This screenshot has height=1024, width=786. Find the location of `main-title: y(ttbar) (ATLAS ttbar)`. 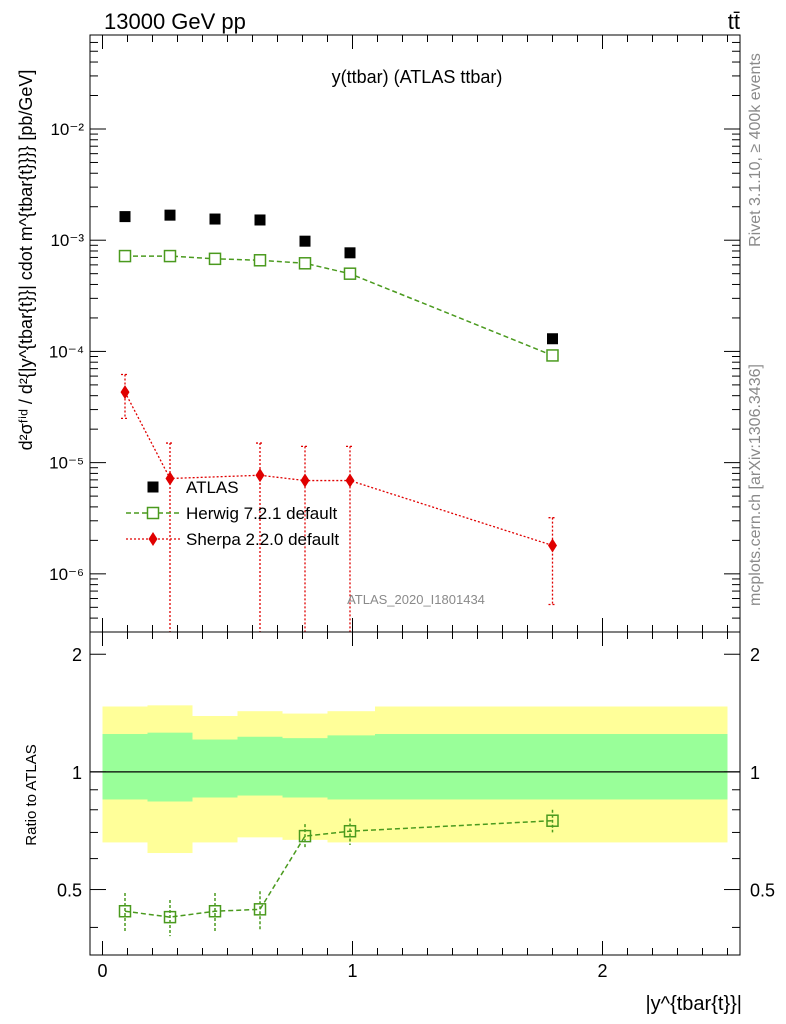

main-title: y(ttbar) (ATLAS ttbar) is located at coordinates (417, 77).